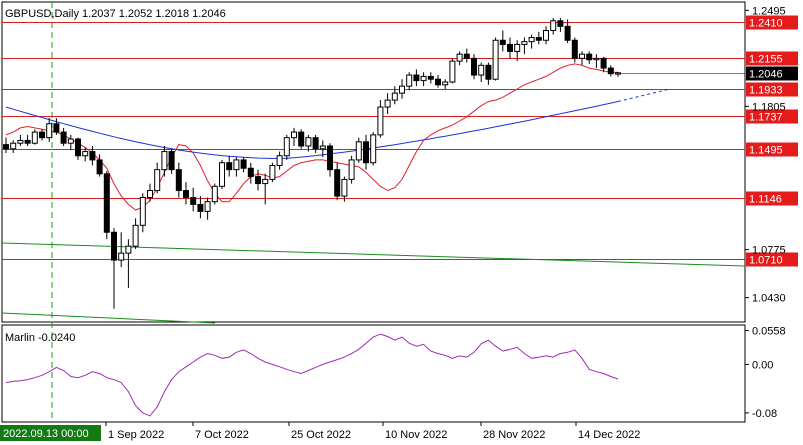 Image resolution: width=803 pixels, height=445 pixels. Describe the element at coordinates (766, 261) in the screenshot. I see `level-tag-label-6: 1.0710` at that location.